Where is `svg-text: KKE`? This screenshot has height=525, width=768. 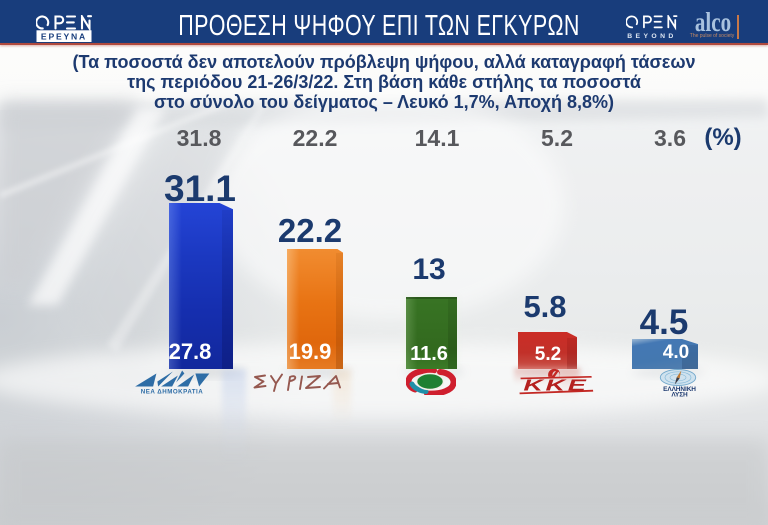 svg-text: KKE is located at coordinates (555, 385).